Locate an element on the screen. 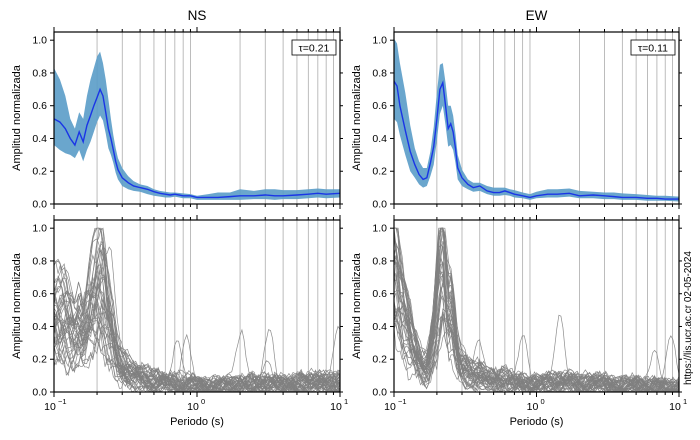 Image resolution: width=700 pixels, height=440 pixels. watermark-text: https://lis.ucr.ac.cr 02-05-2024 is located at coordinates (688, 318).